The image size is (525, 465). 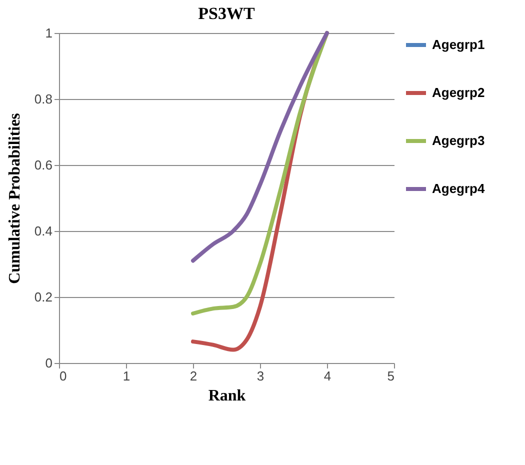 What do you see at coordinates (459, 188) in the screenshot?
I see `legend-label: Agegrp4` at bounding box center [459, 188].